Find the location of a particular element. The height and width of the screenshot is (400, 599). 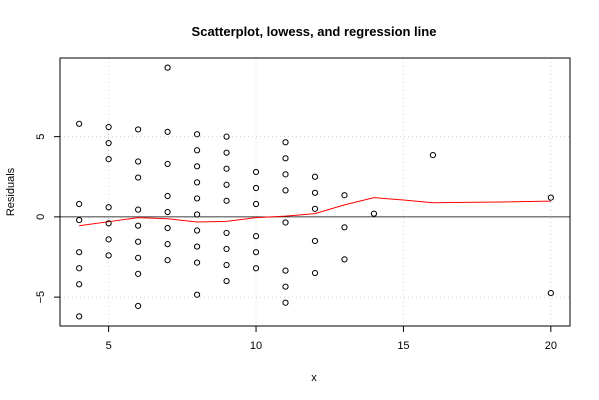

x-tick-label-3: 20 is located at coordinates (551, 346).